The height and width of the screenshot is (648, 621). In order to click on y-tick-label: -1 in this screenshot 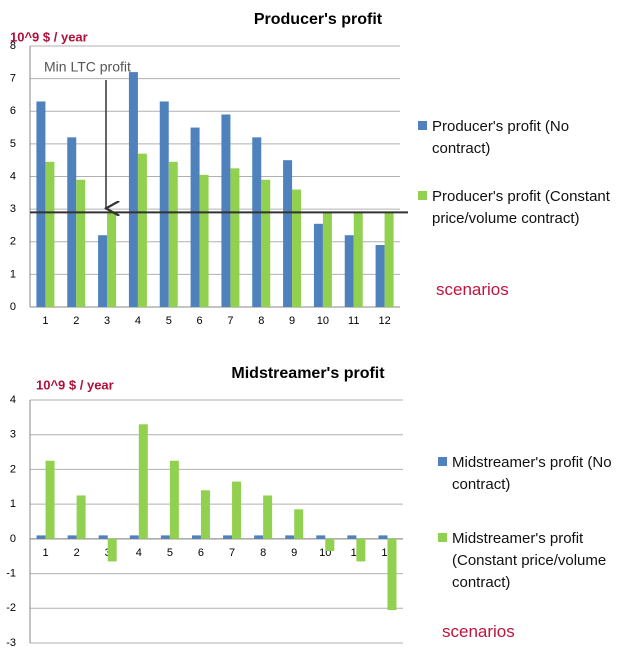, I will do `click(11, 573)`.